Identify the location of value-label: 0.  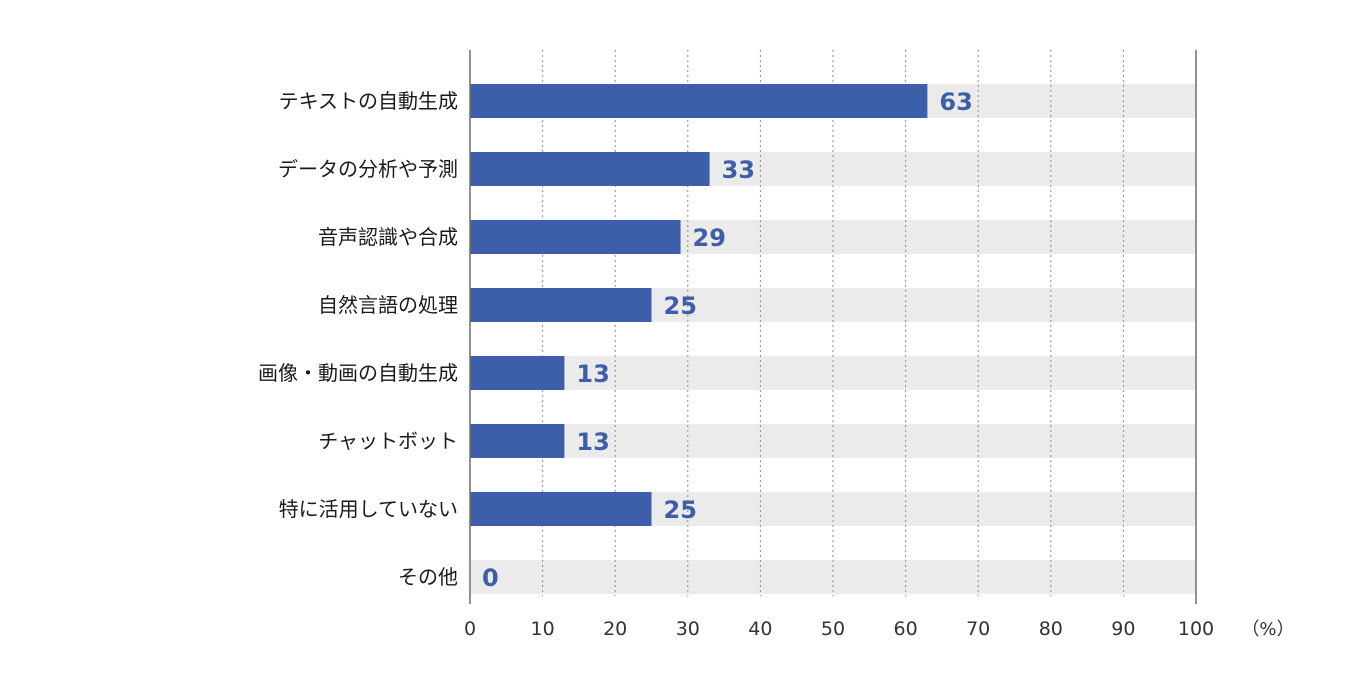
(490, 578).